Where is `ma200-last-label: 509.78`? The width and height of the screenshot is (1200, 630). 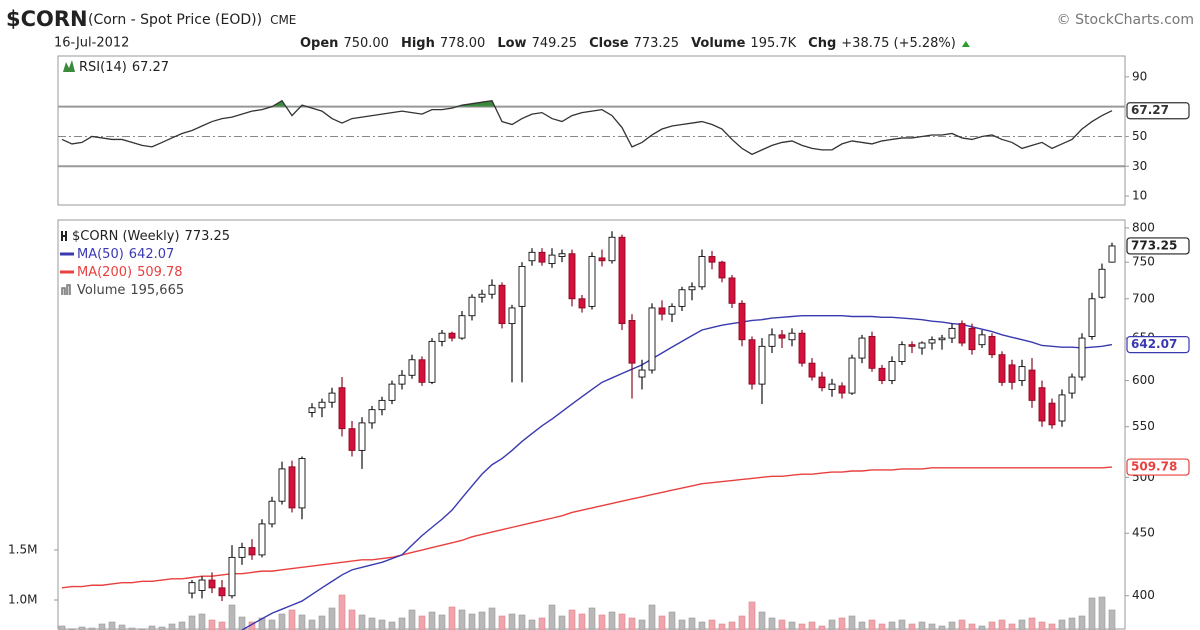 ma200-last-label: 509.78 is located at coordinates (1154, 467).